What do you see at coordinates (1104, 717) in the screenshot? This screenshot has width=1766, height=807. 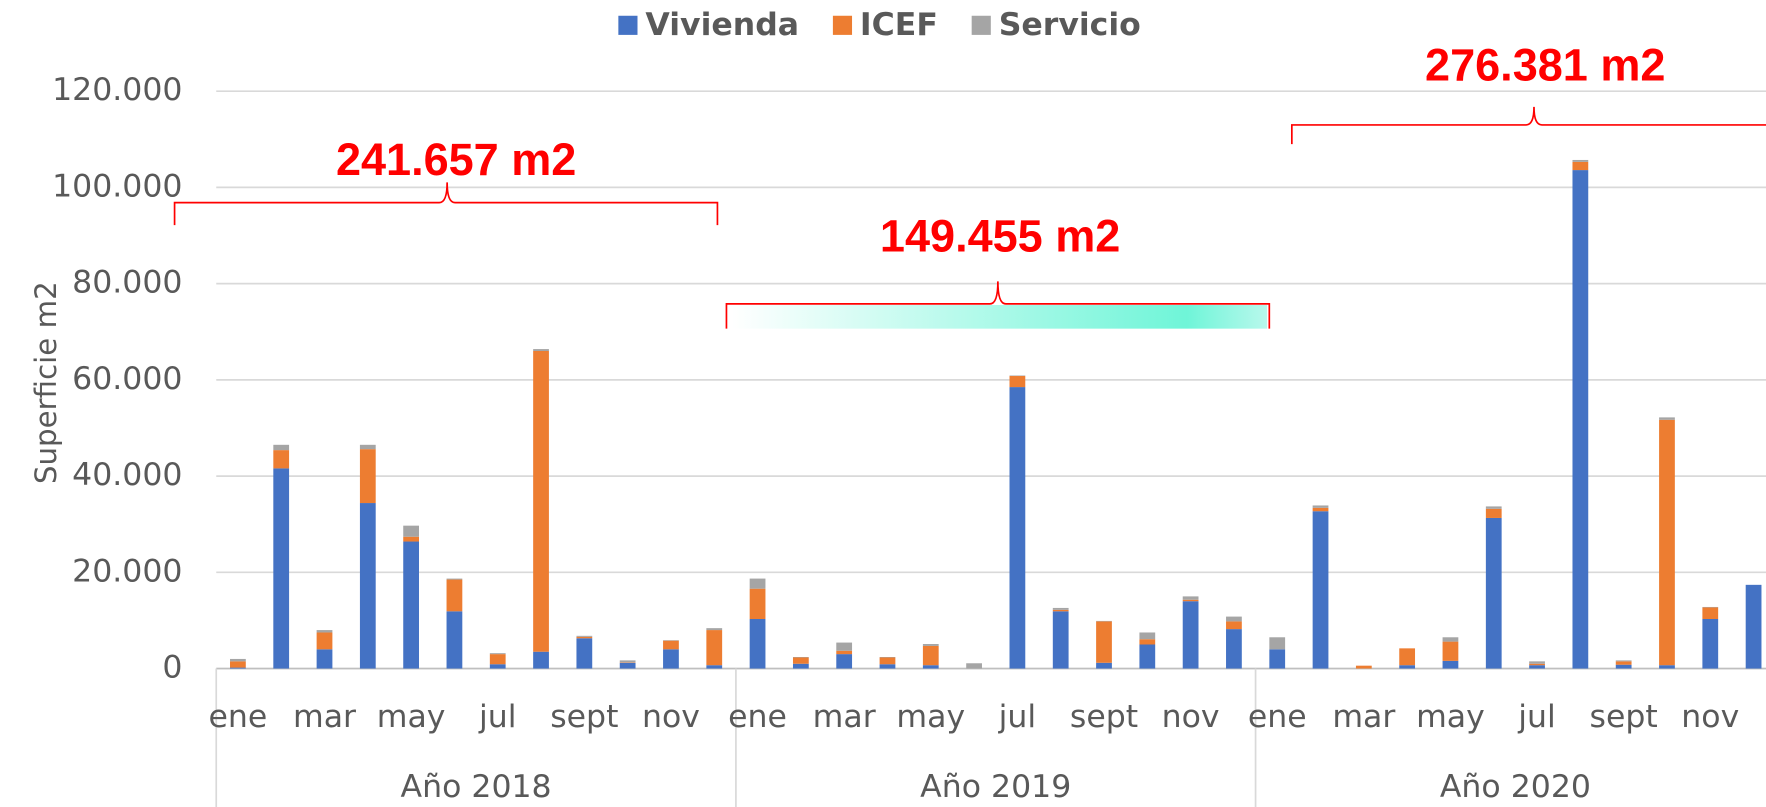 I see `x-tick-label: sept` at bounding box center [1104, 717].